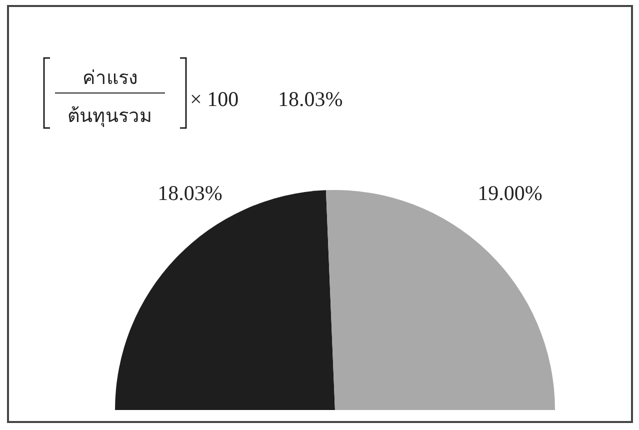 The height and width of the screenshot is (430, 639). What do you see at coordinates (190, 193) in the screenshot?
I see `data-label: 18.03%` at bounding box center [190, 193].